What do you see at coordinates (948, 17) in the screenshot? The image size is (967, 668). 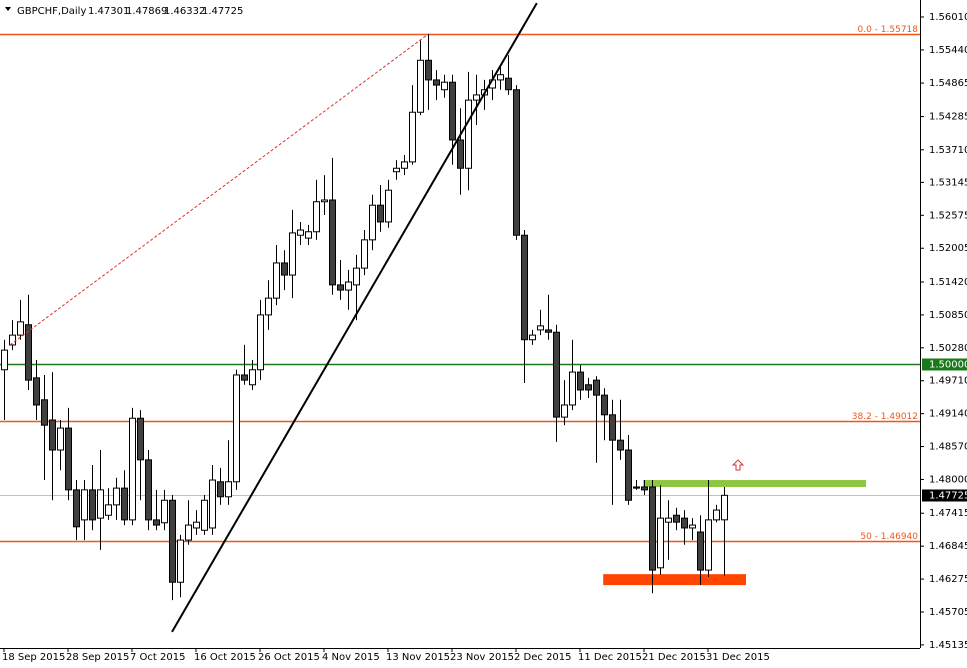 I see `y-tick-label: 1.56010` at bounding box center [948, 17].